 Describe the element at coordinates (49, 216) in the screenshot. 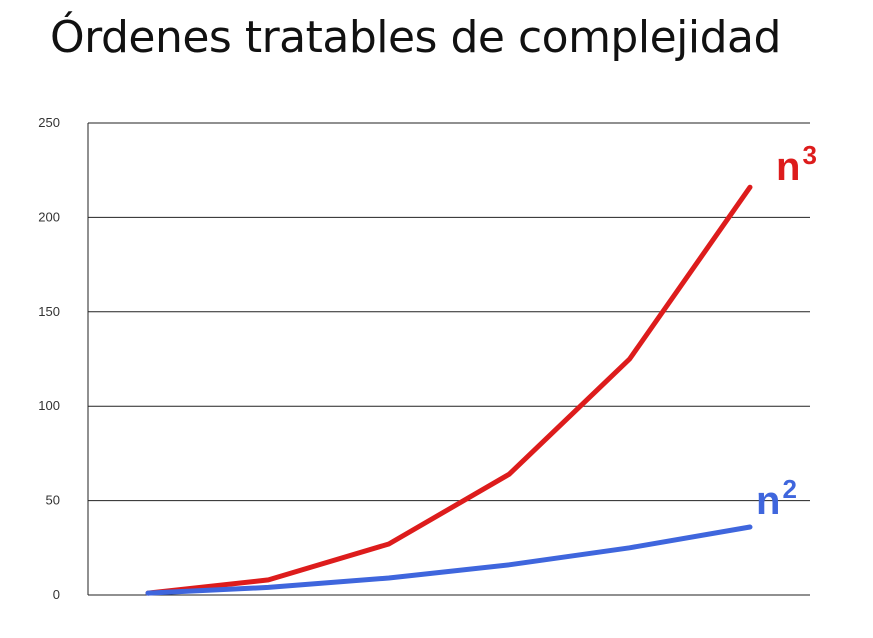

I see `y-tick-label: 200` at that location.